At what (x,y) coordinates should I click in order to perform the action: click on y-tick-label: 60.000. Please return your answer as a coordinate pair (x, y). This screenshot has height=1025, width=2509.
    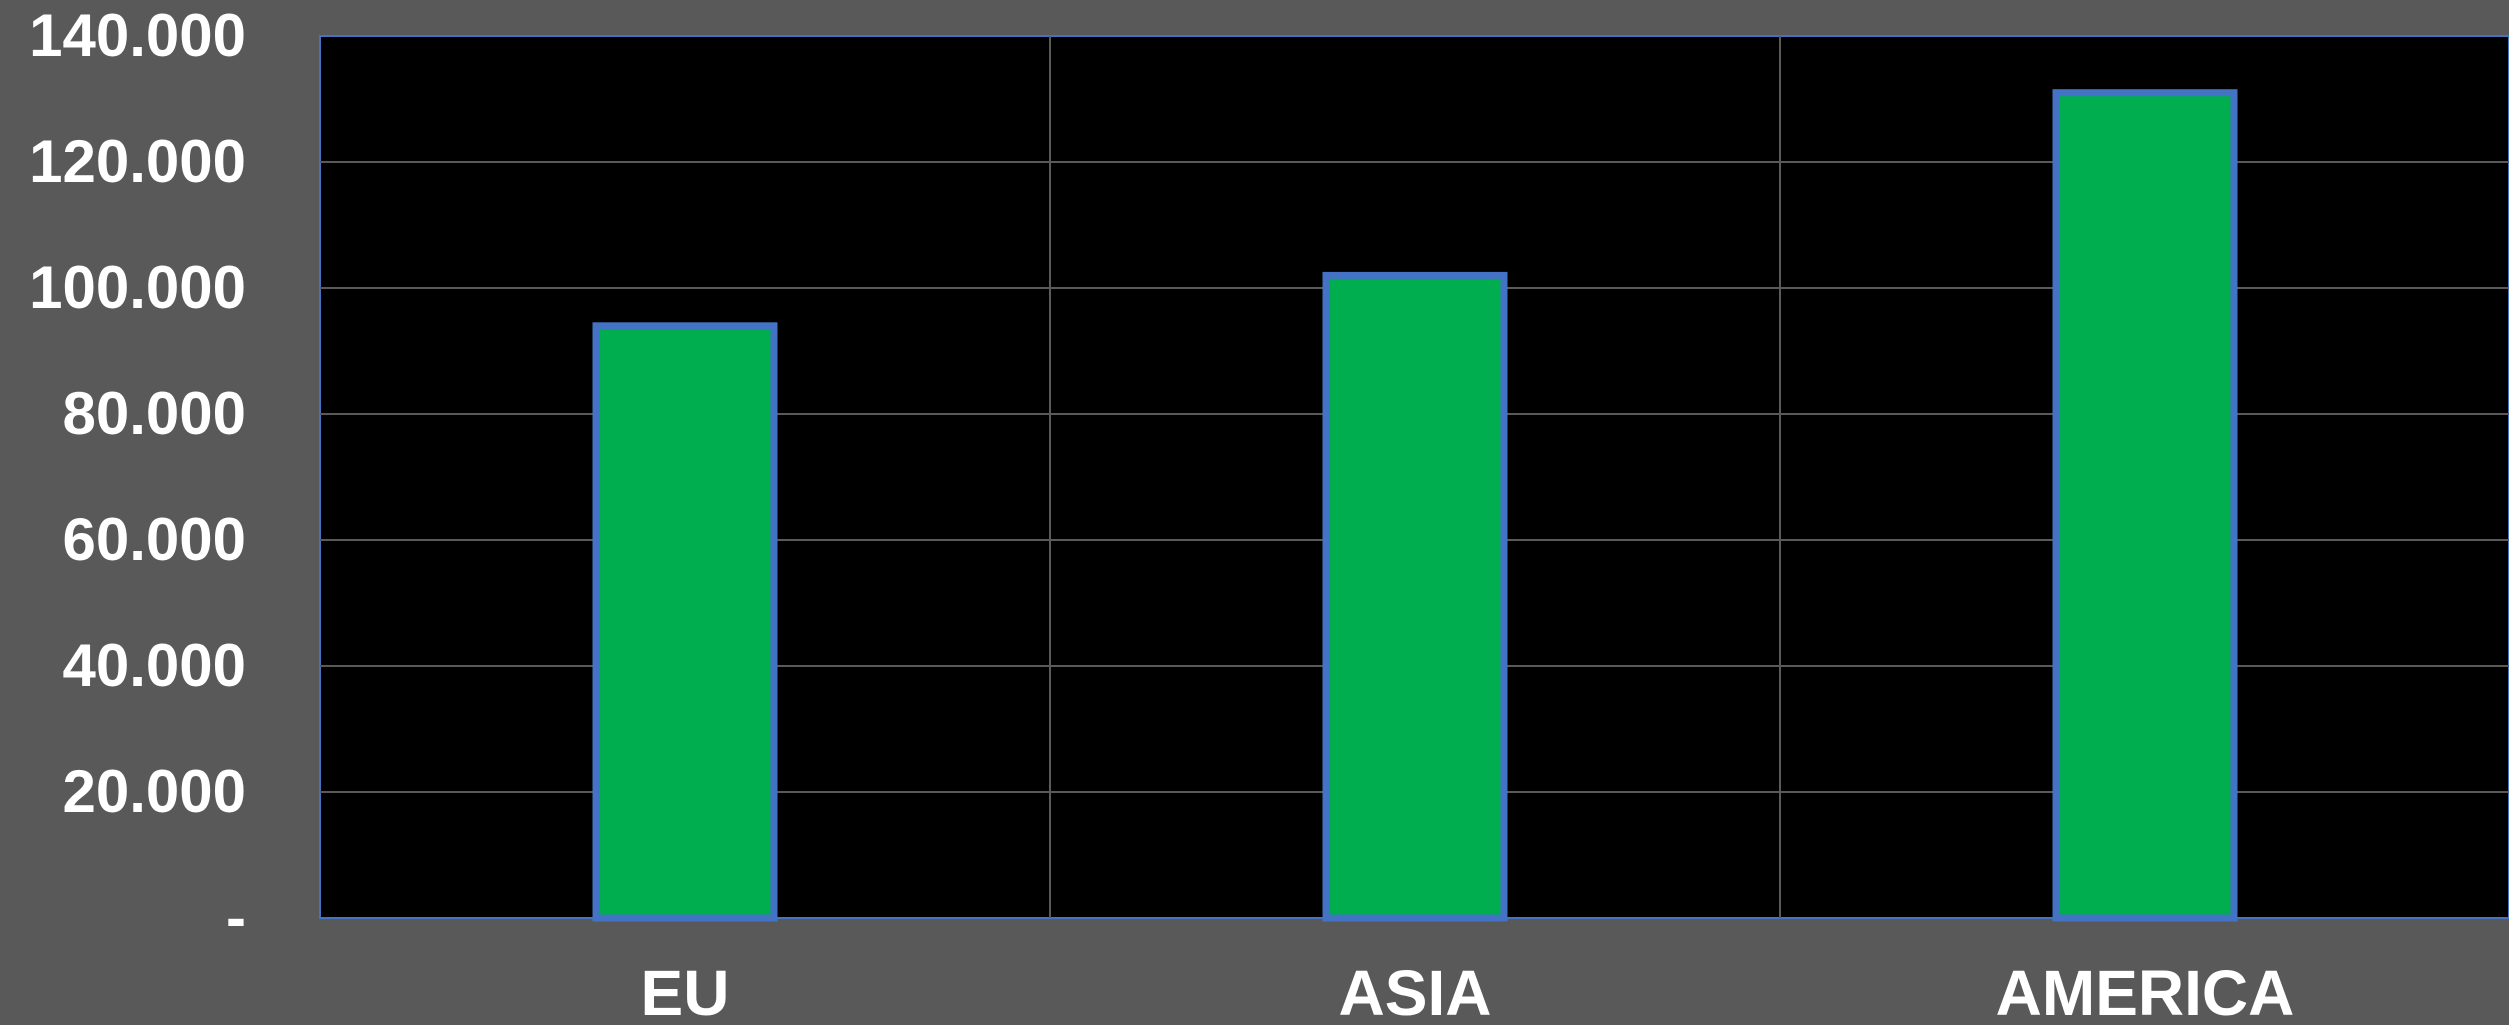
    Looking at the image, I should click on (154, 539).